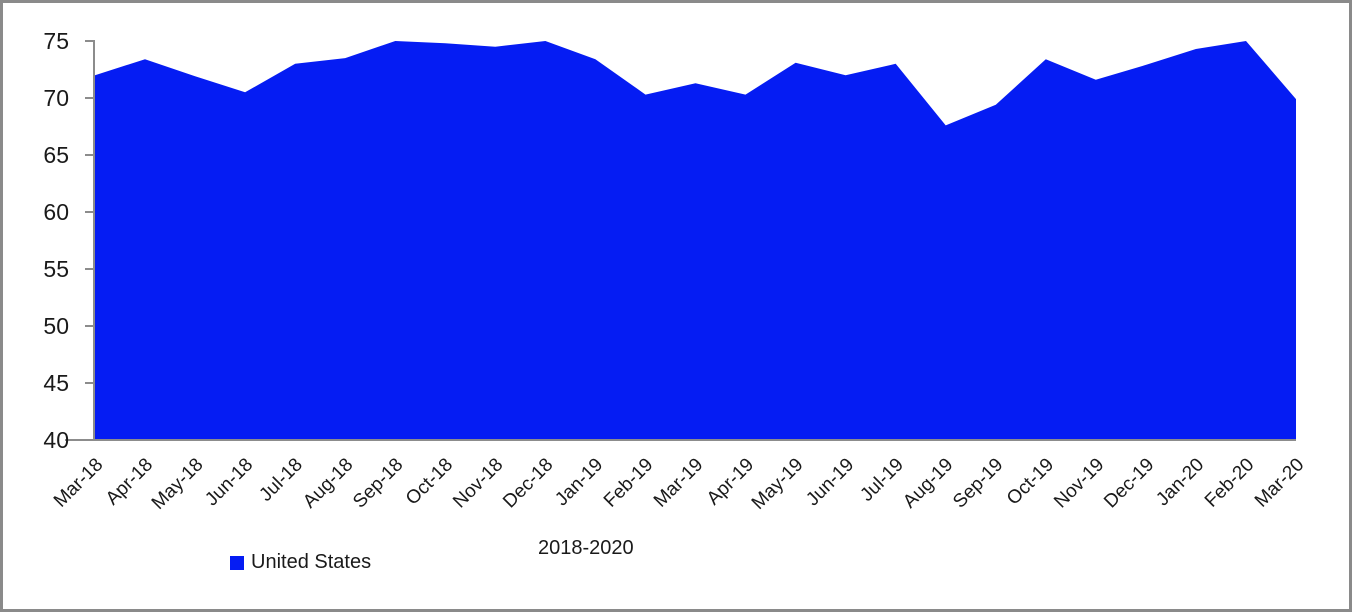  What do you see at coordinates (56, 212) in the screenshot?
I see `y-tick-label: 60` at bounding box center [56, 212].